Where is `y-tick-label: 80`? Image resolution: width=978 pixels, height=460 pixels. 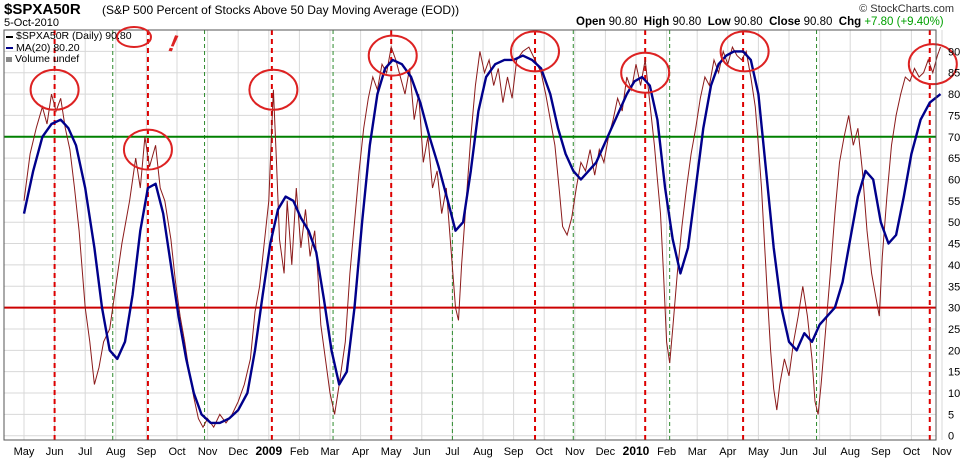
y-tick-label: 80 is located at coordinates (954, 95).